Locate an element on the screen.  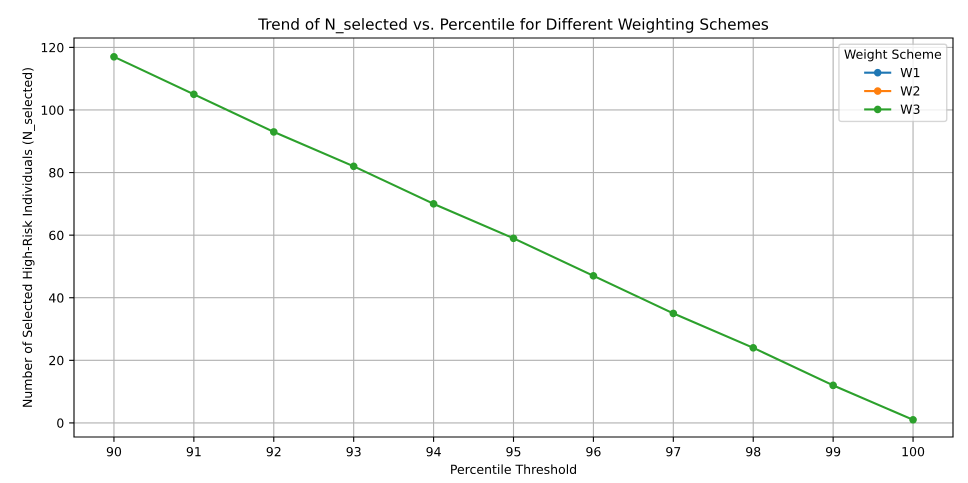
x-tick-label: 94 is located at coordinates (433, 451).